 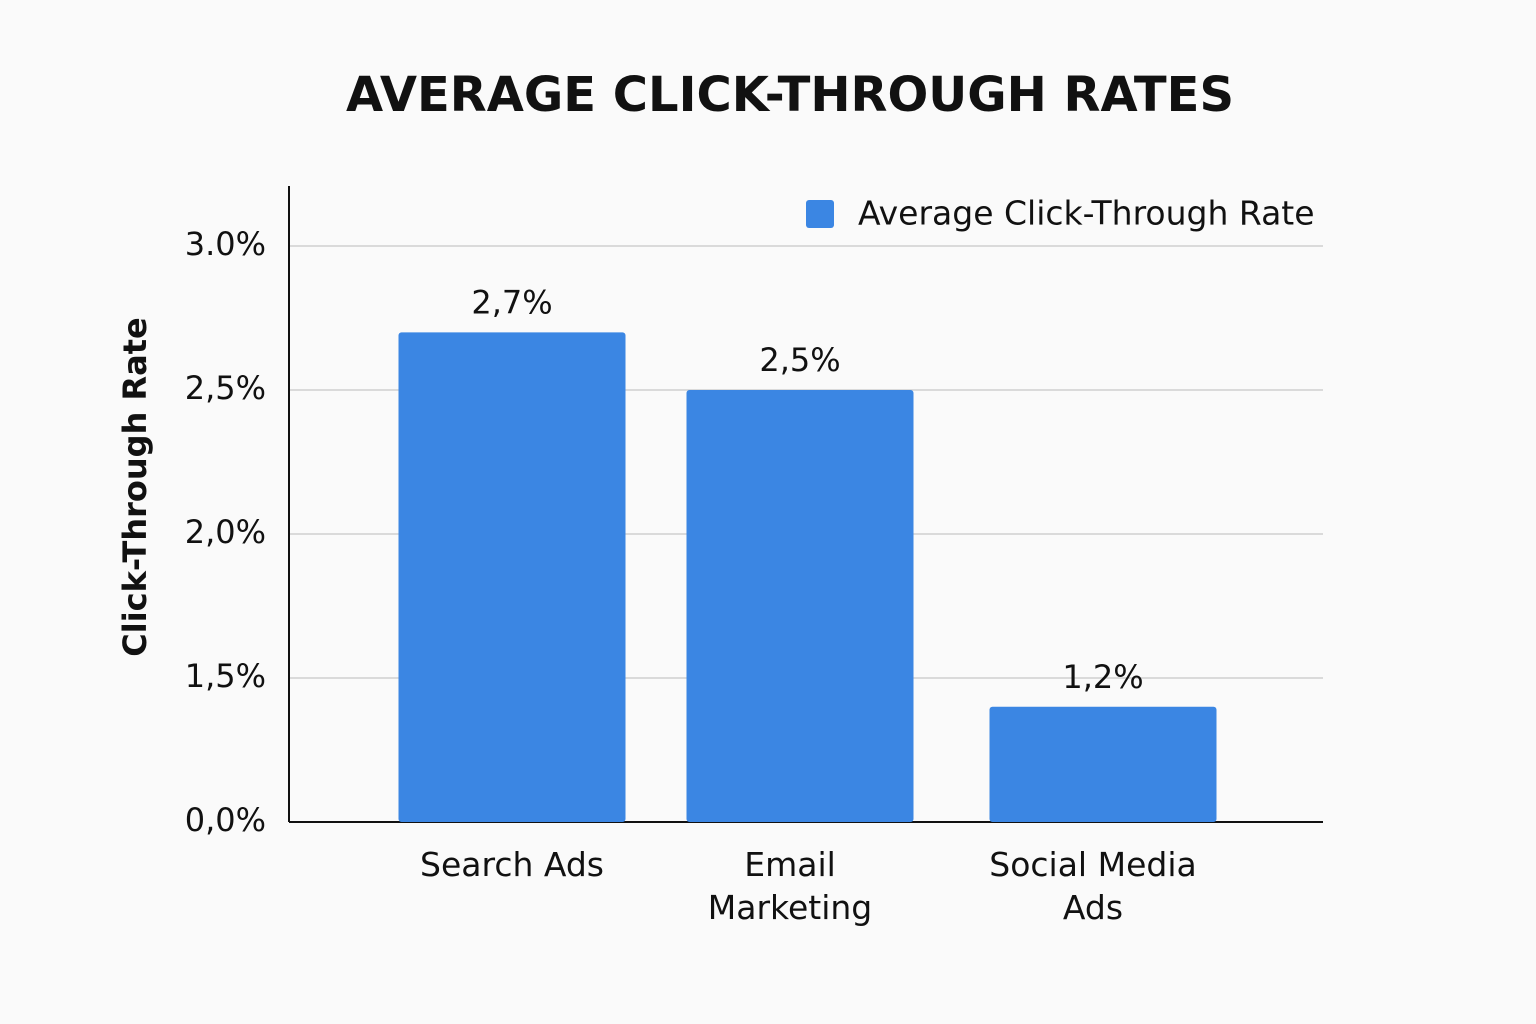 I want to click on y-tick-label: 0,0%, so click(x=225, y=820).